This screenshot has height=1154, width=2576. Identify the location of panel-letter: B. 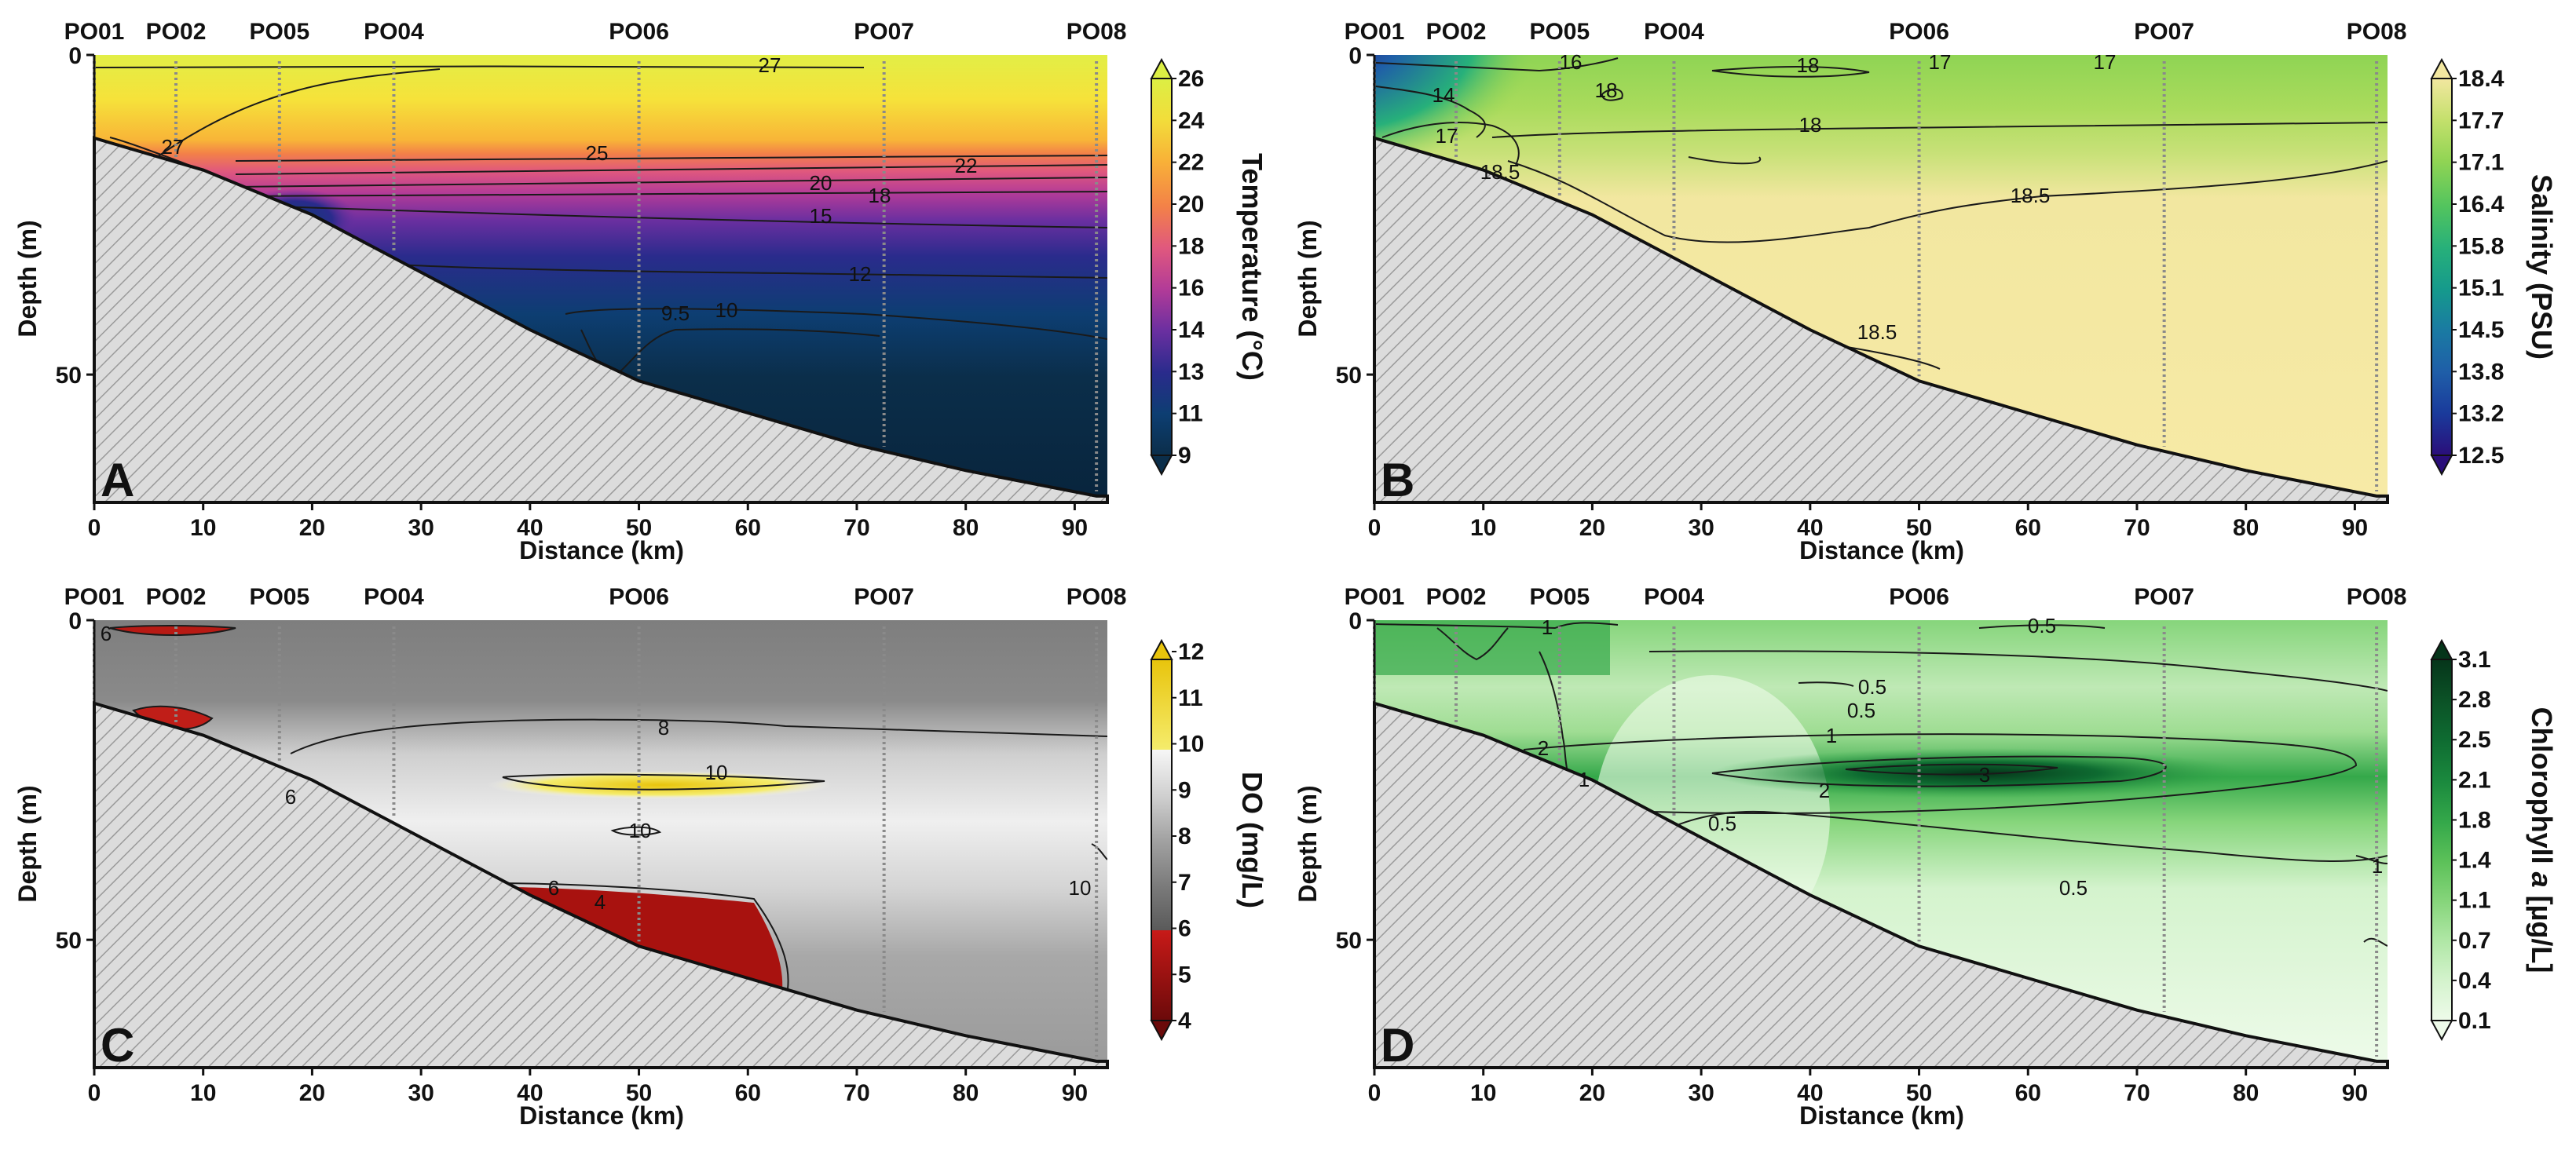
(1397, 480).